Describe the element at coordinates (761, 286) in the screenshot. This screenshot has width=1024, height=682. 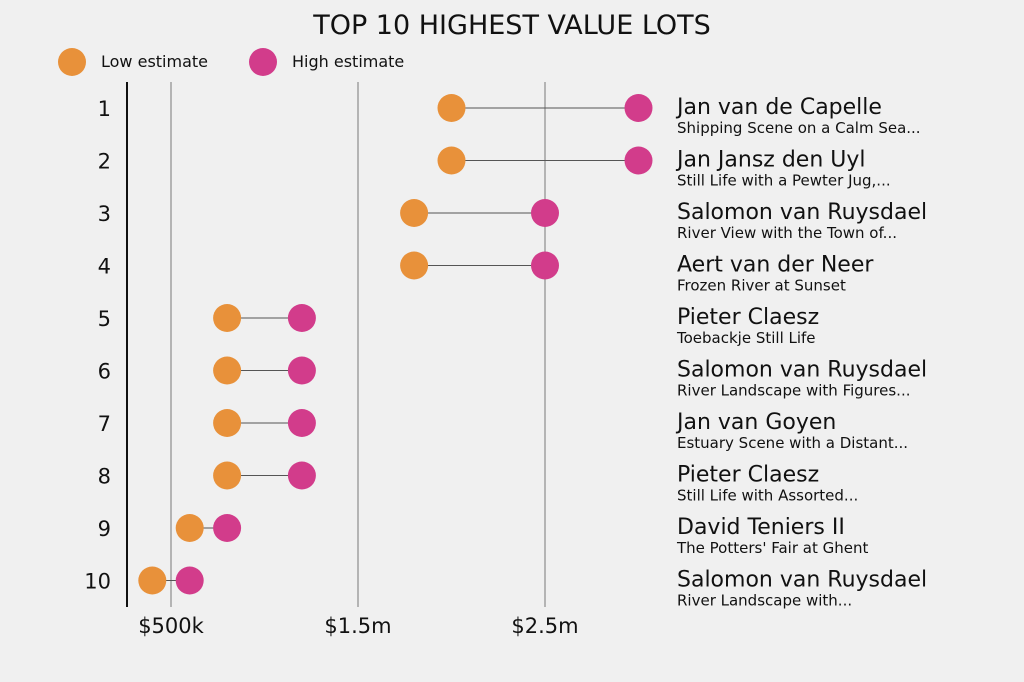
I see `lot-title: Frozen River at Sunset` at that location.